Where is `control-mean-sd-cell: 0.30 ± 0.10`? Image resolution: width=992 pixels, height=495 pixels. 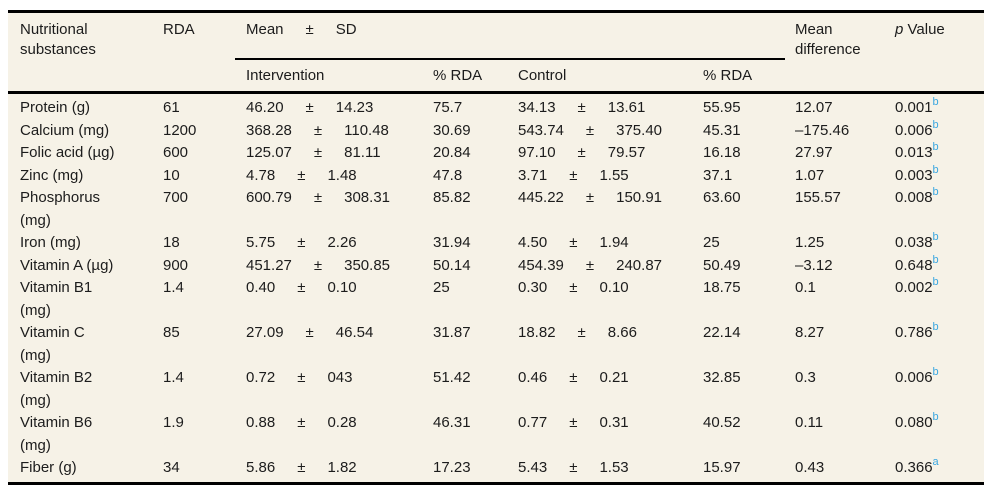
control-mean-sd-cell: 0.30 ± 0.10 is located at coordinates (610, 299).